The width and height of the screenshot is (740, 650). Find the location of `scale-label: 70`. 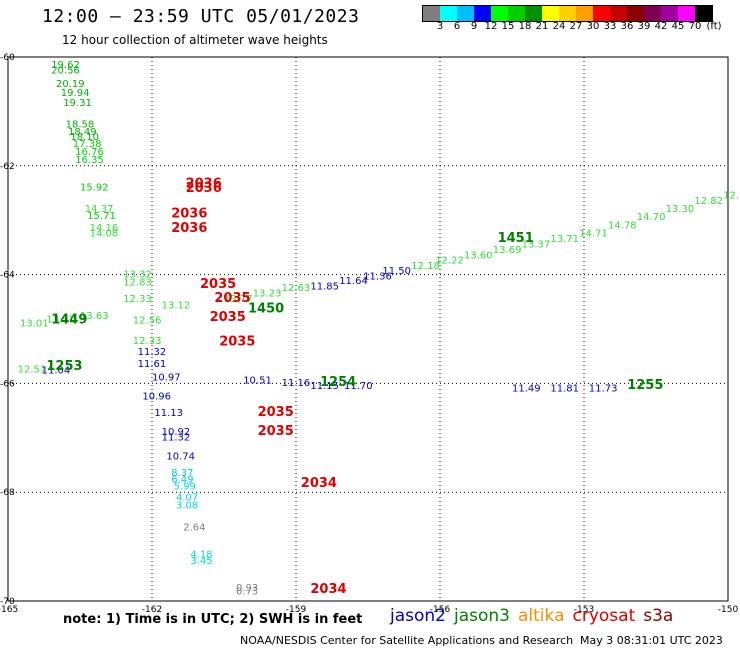

scale-label: 70 is located at coordinates (695, 26).